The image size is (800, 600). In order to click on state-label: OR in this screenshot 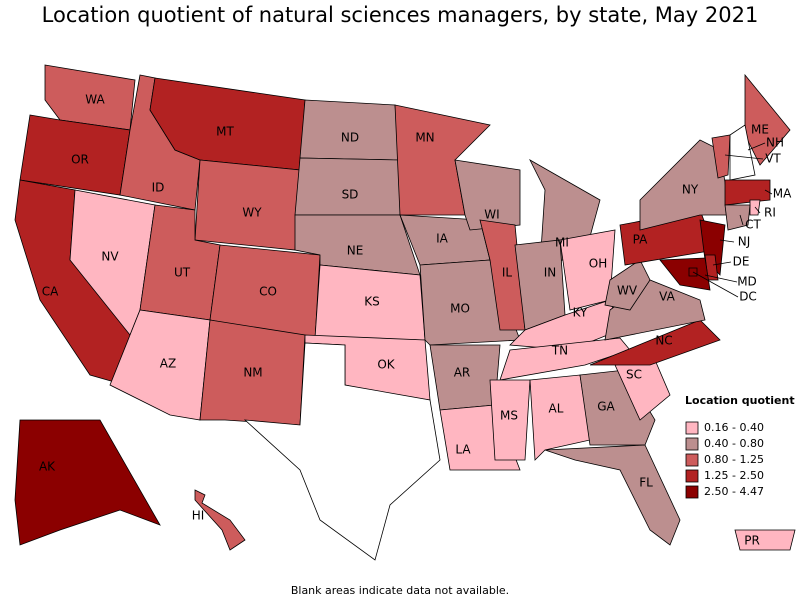, I will do `click(80, 160)`.